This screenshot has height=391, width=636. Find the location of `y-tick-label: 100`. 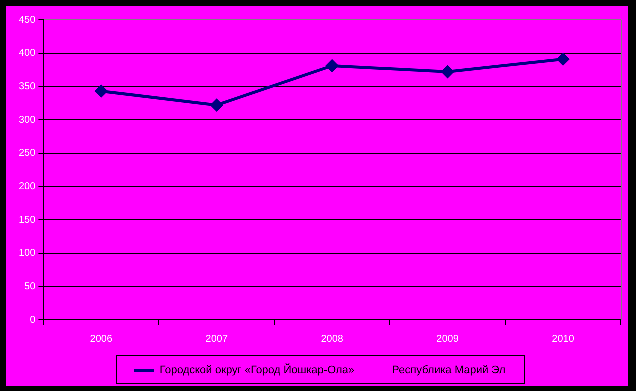

y-tick-label: 100 is located at coordinates (27, 254).